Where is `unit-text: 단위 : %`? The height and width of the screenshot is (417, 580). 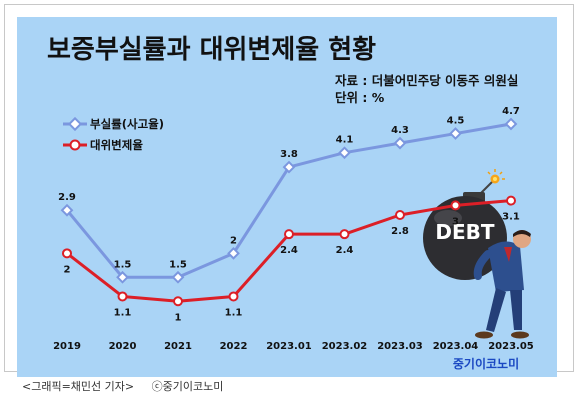 unit-text: 단위 : % is located at coordinates (360, 97).